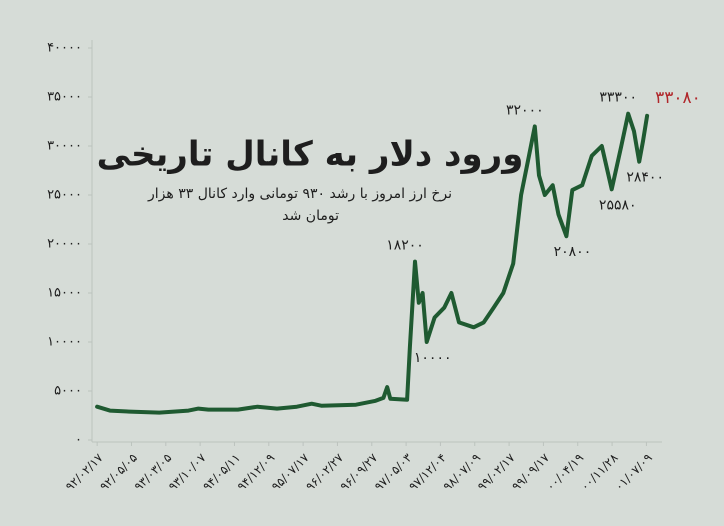  What do you see at coordinates (68, 391) in the screenshot?
I see `y-tick-label: ۵۰۰۰` at bounding box center [68, 391].